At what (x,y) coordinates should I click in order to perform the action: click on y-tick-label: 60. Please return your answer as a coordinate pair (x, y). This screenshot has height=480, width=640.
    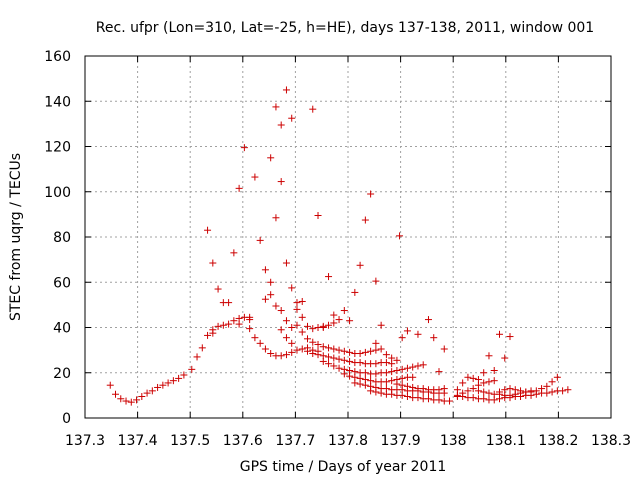
    Looking at the image, I should click on (62, 283).